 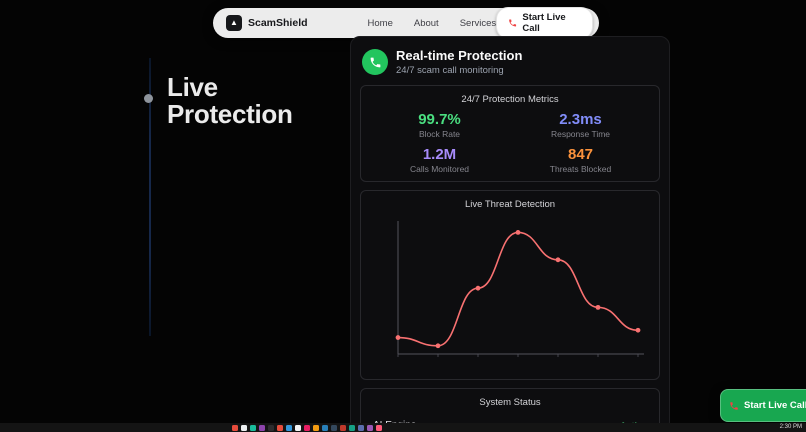 I want to click on timeline-line, so click(x=150, y=197).